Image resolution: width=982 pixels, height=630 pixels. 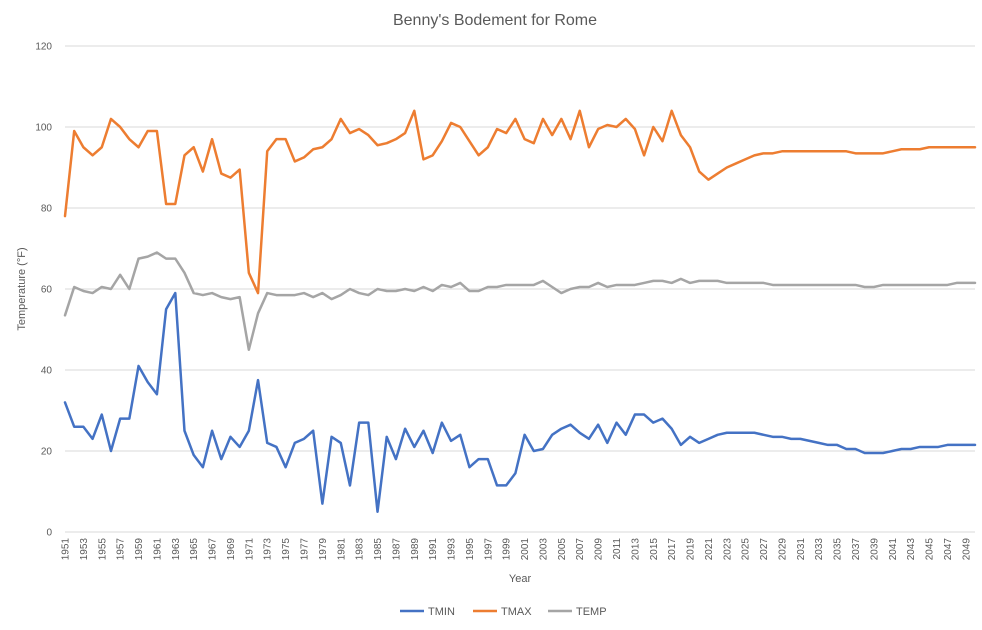 I want to click on x-tick-label: 1951, so click(x=66, y=549).